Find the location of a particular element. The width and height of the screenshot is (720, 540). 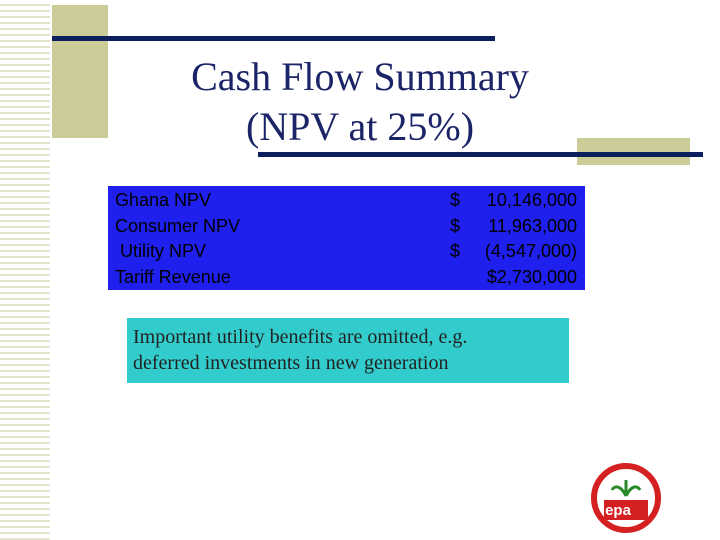

logo: epa is located at coordinates (626, 498).